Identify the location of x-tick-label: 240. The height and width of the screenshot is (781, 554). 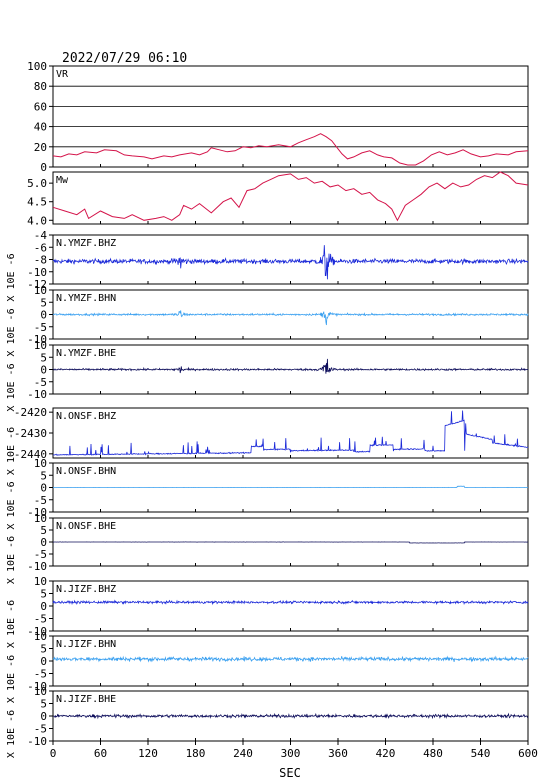
(243, 753).